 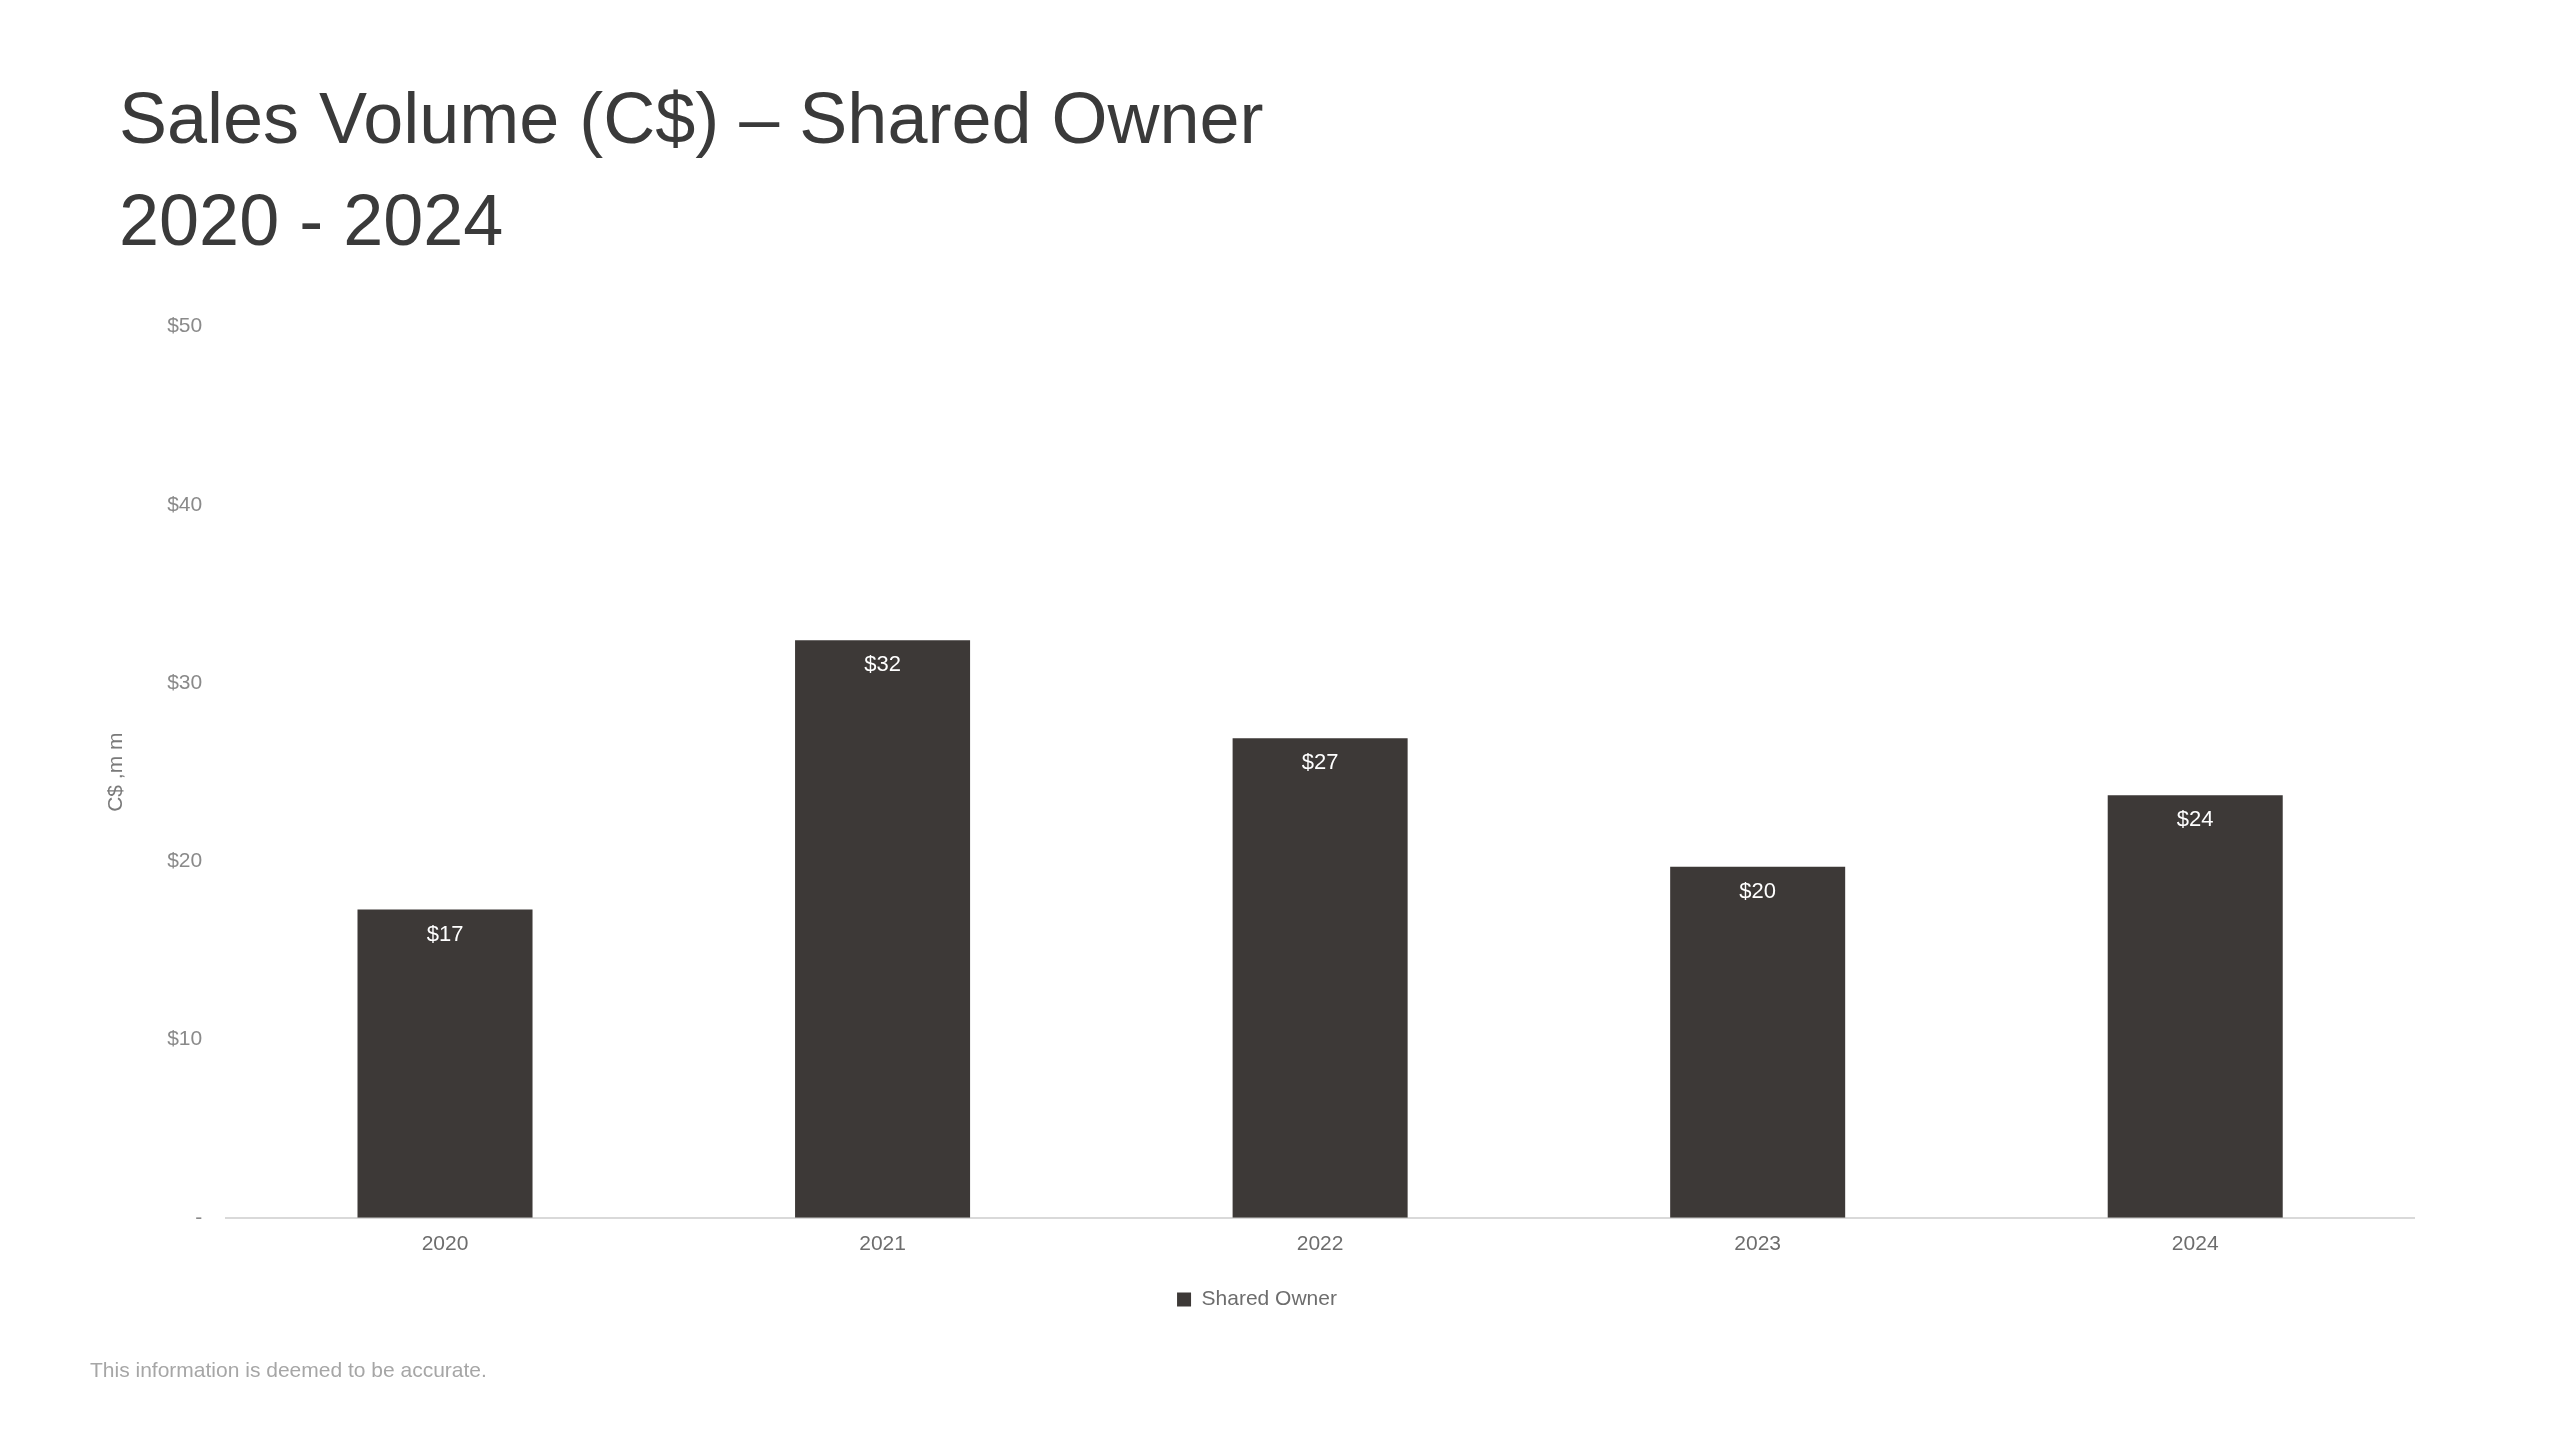 I want to click on data-label: $24, so click(x=2195, y=819).